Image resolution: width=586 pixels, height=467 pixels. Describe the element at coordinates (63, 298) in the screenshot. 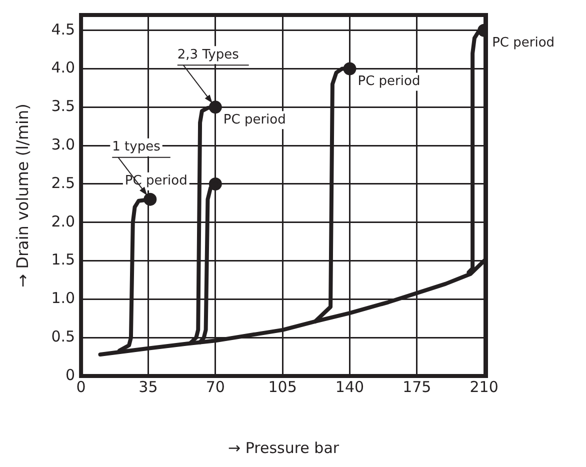

I see `y-tick-label: 1.0` at that location.